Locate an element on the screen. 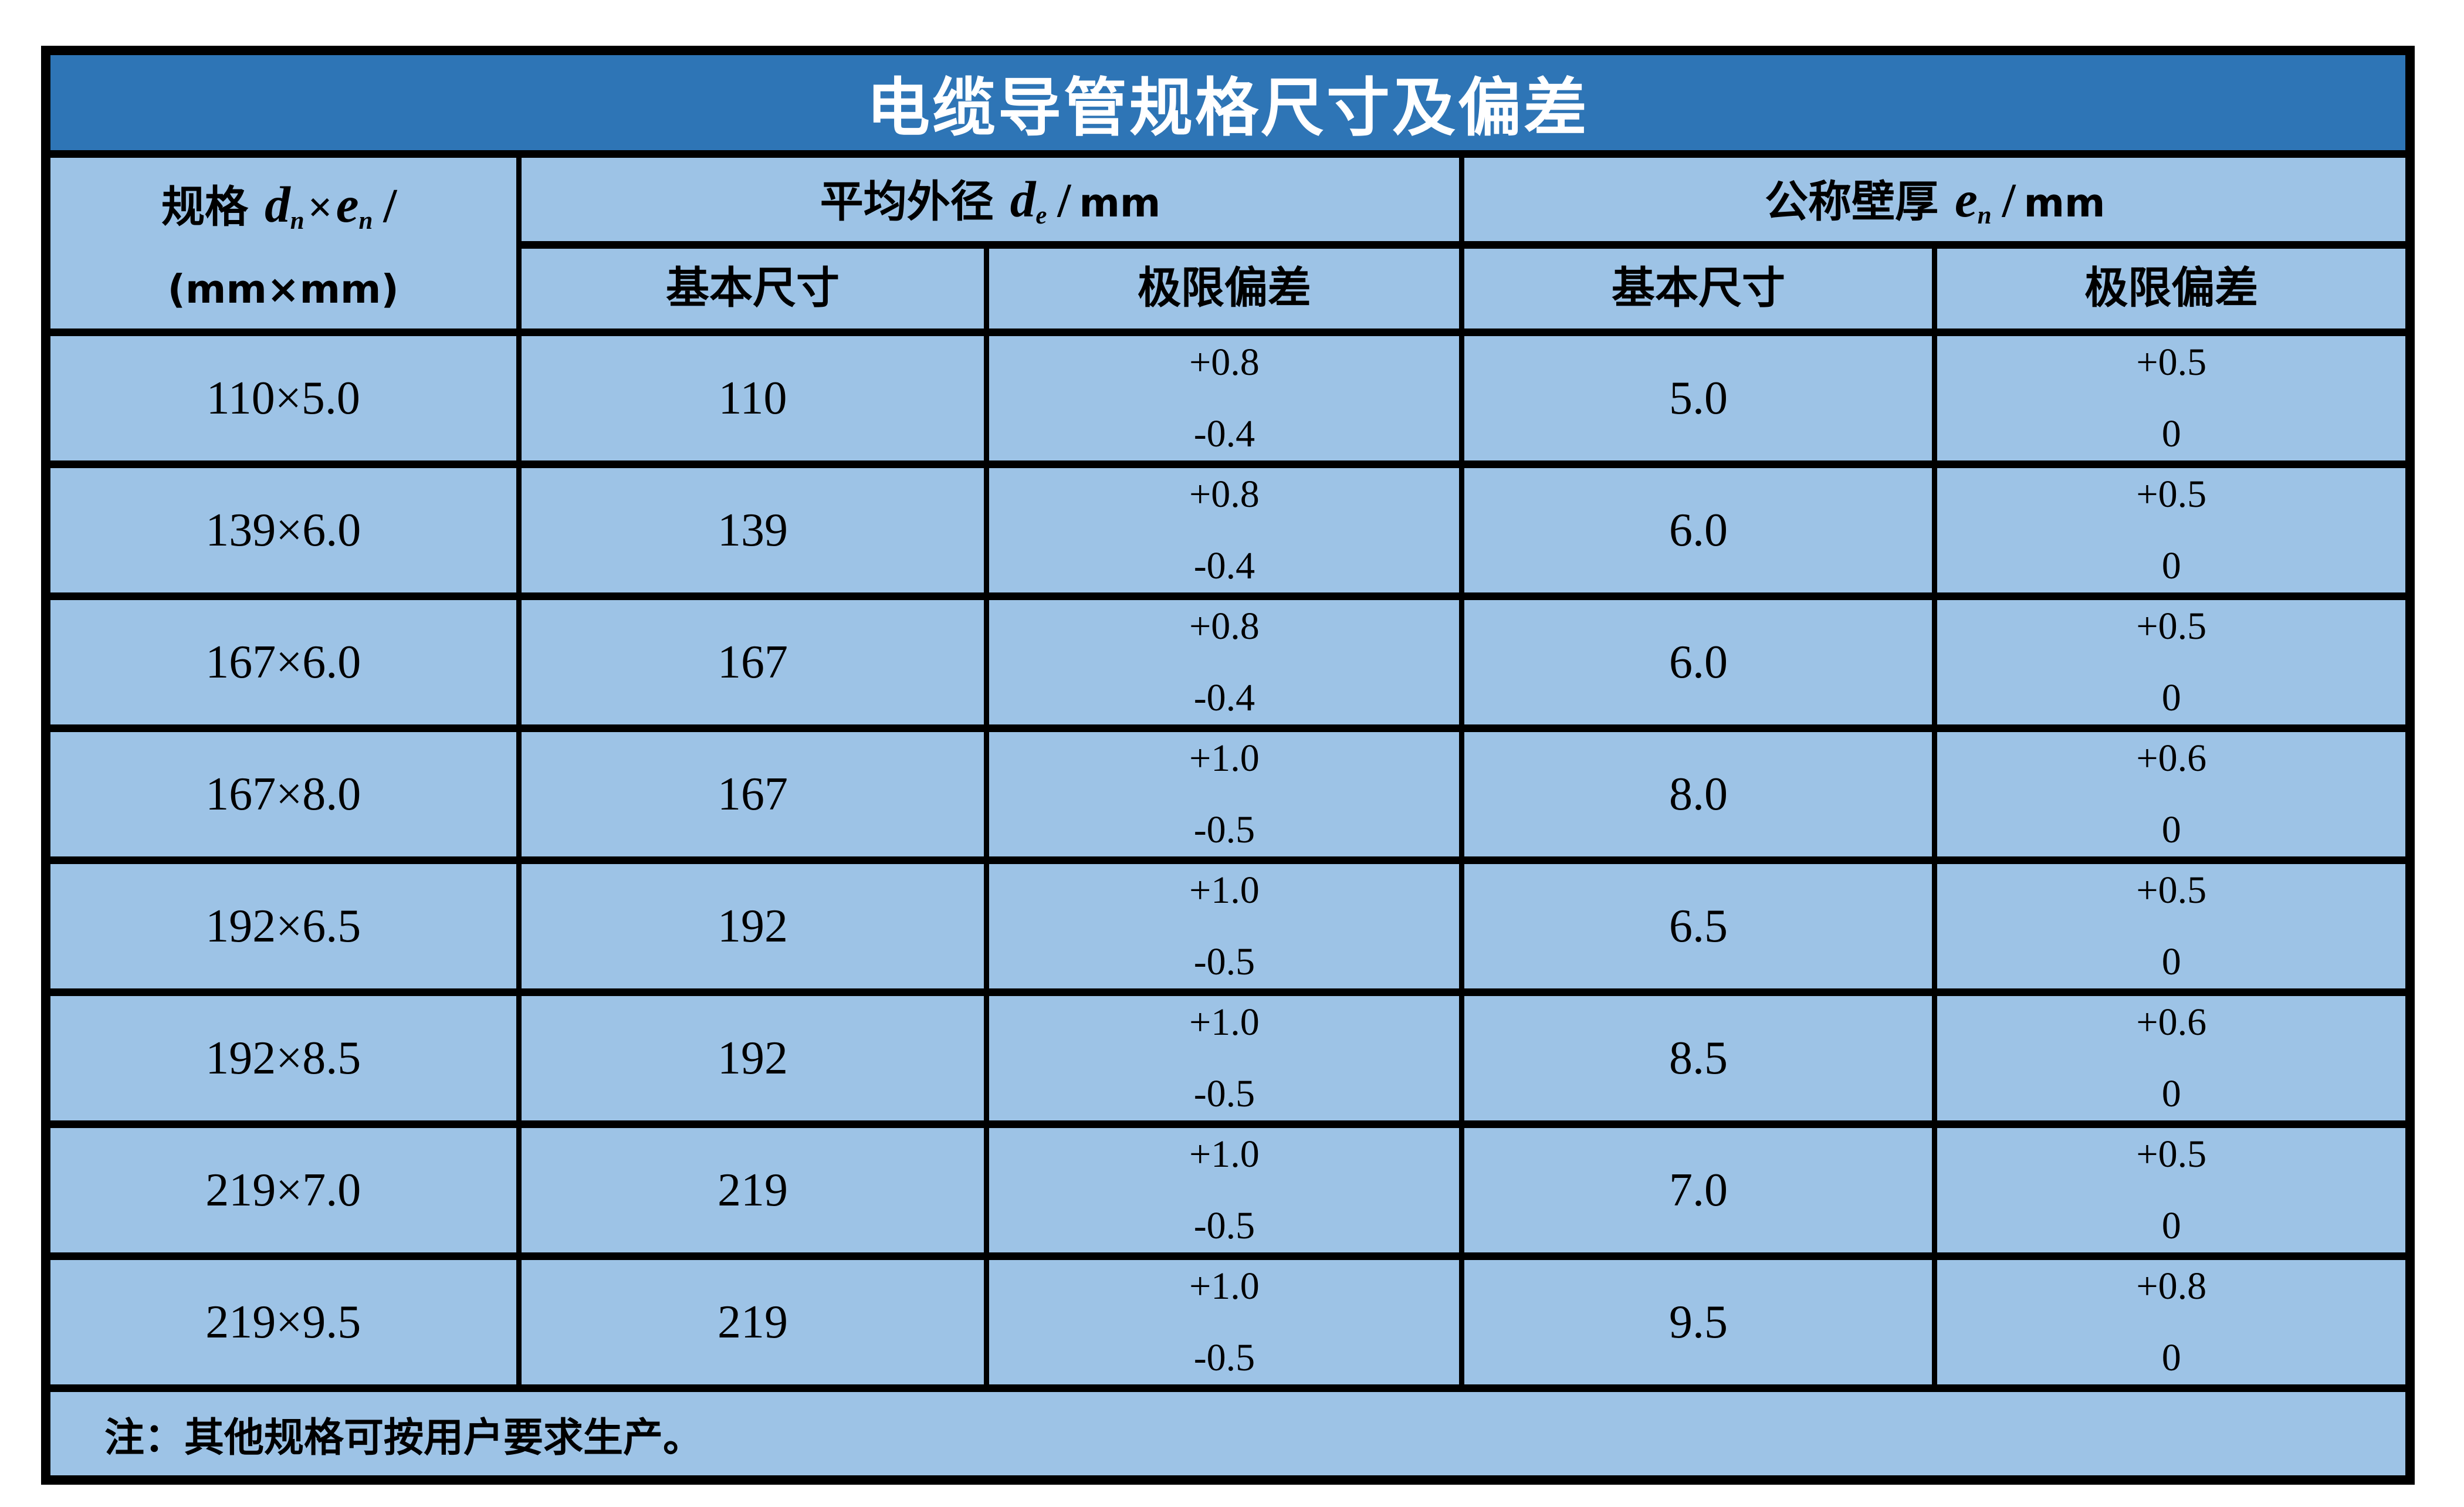 This screenshot has height=1507, width=2464. header-spec: 规格 dn×en / (mm×mm) is located at coordinates (282, 243).